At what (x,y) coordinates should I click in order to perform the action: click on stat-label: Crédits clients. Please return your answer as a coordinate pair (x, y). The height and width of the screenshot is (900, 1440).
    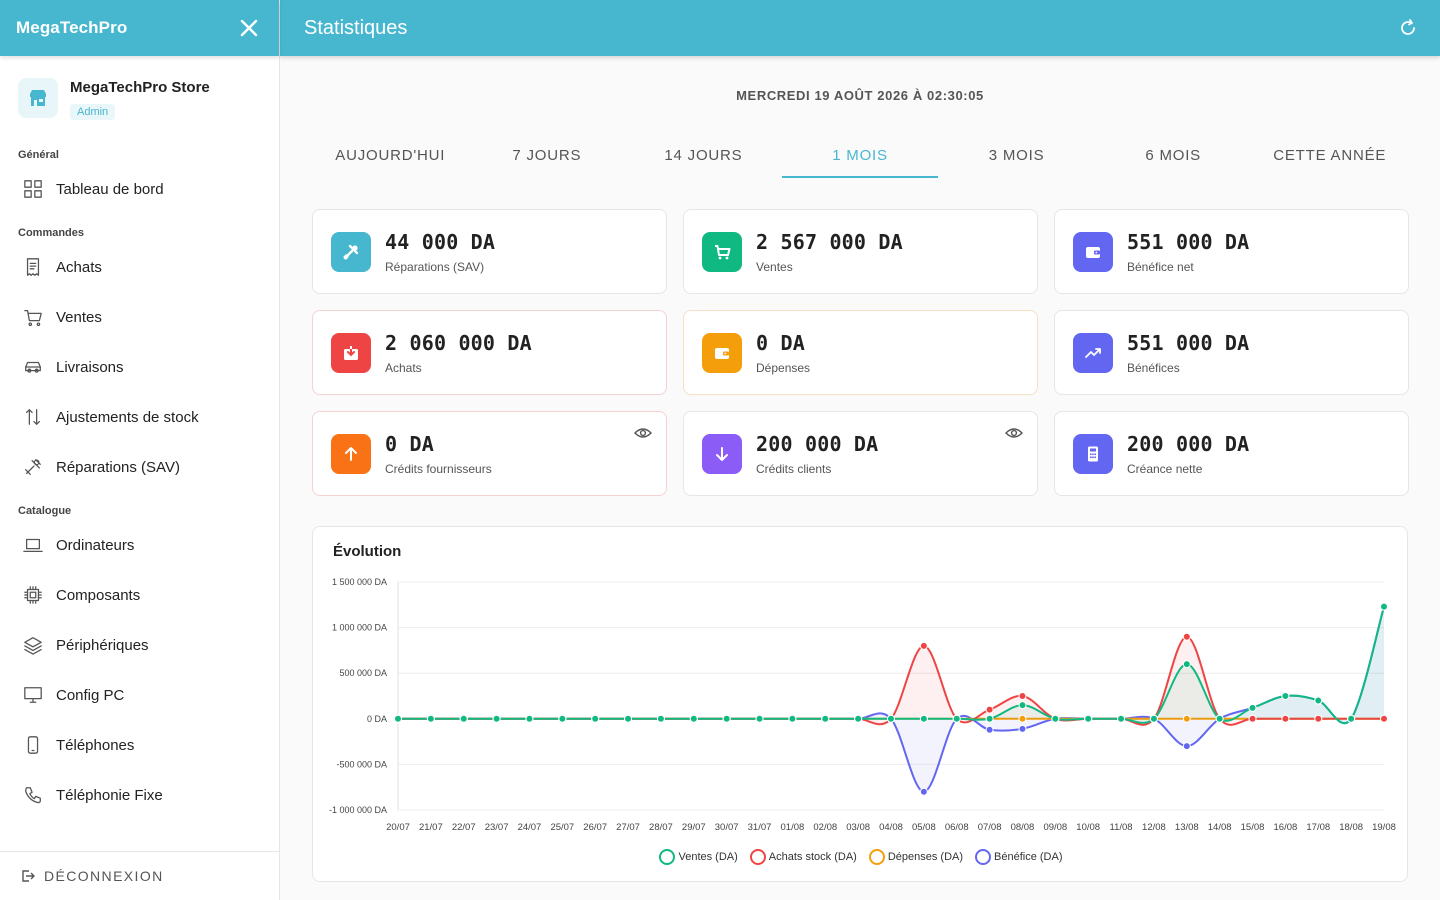
    Looking at the image, I should click on (794, 468).